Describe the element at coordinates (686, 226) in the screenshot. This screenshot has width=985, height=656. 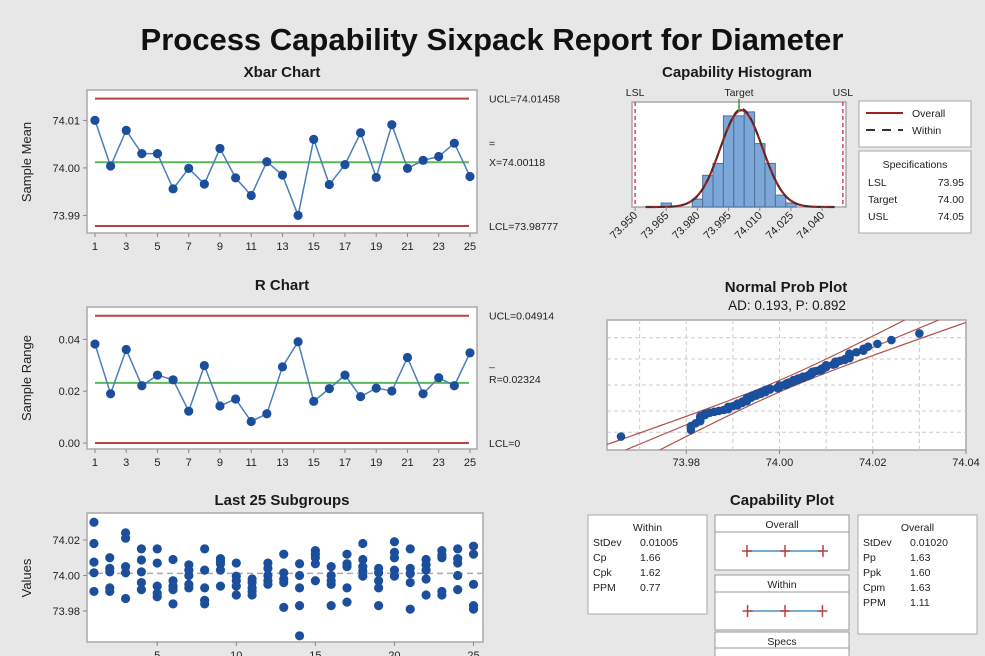
I see `histogram-xtick-label: 73.980` at that location.